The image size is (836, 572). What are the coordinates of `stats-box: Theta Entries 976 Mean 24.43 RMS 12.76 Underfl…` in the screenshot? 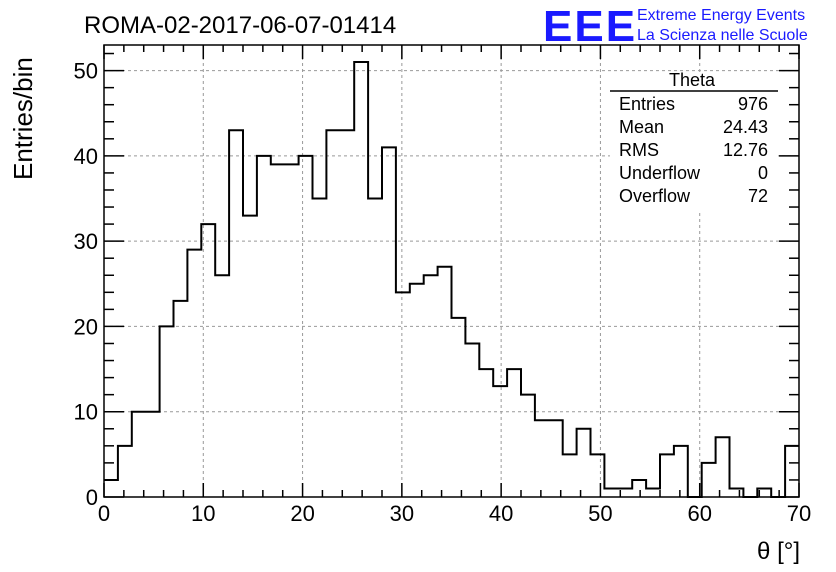 It's located at (694, 141).